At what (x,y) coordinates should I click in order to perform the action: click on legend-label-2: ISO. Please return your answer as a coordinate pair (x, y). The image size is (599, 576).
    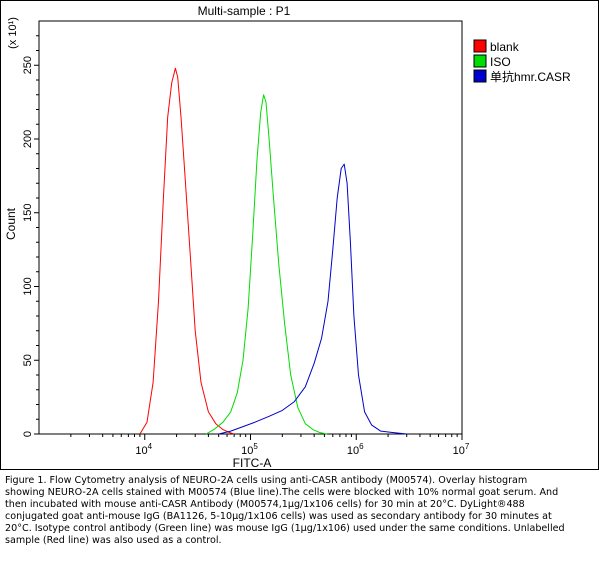
    Looking at the image, I should click on (500, 62).